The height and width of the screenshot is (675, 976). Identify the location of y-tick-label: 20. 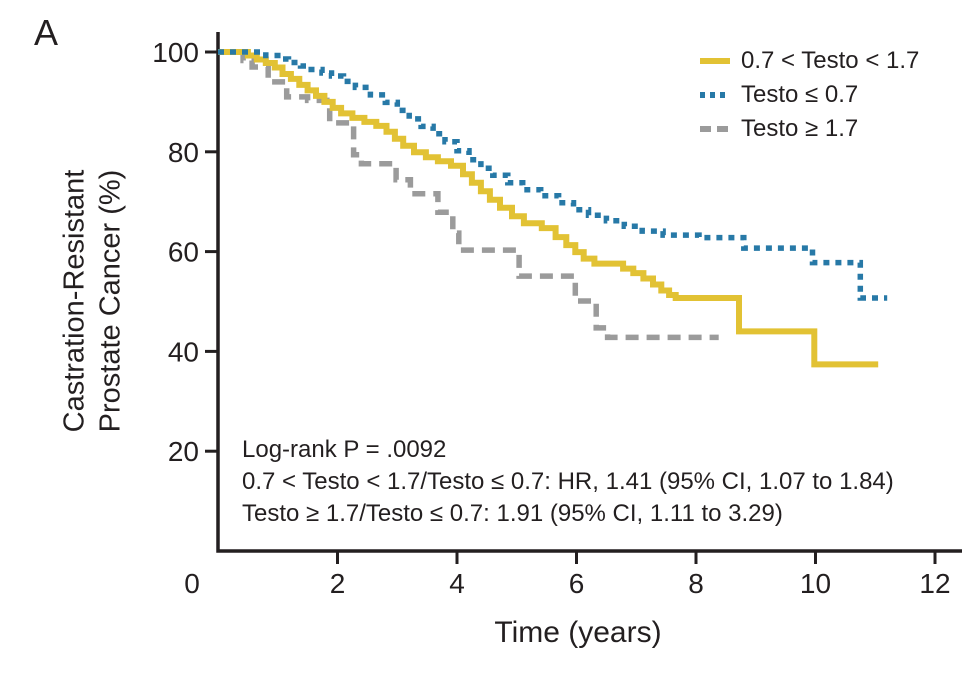
(183, 451).